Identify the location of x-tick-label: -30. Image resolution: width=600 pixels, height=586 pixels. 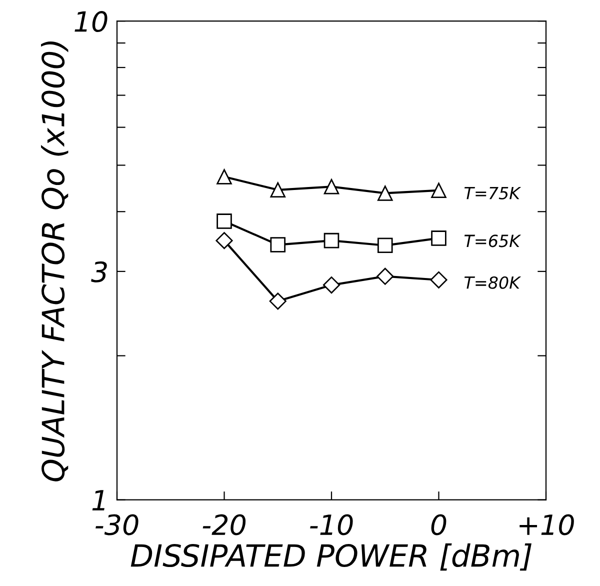
(117, 525).